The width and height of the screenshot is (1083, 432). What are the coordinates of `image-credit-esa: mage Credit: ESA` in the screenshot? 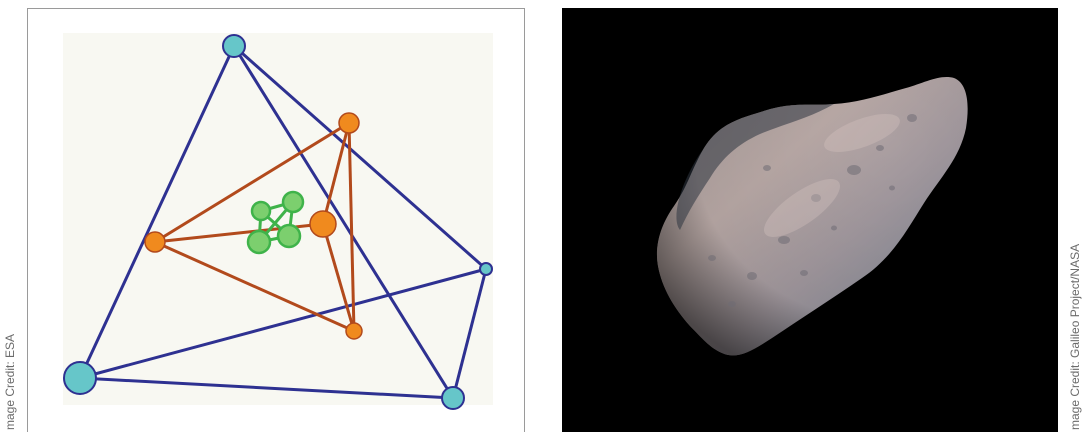 It's located at (10, 381).